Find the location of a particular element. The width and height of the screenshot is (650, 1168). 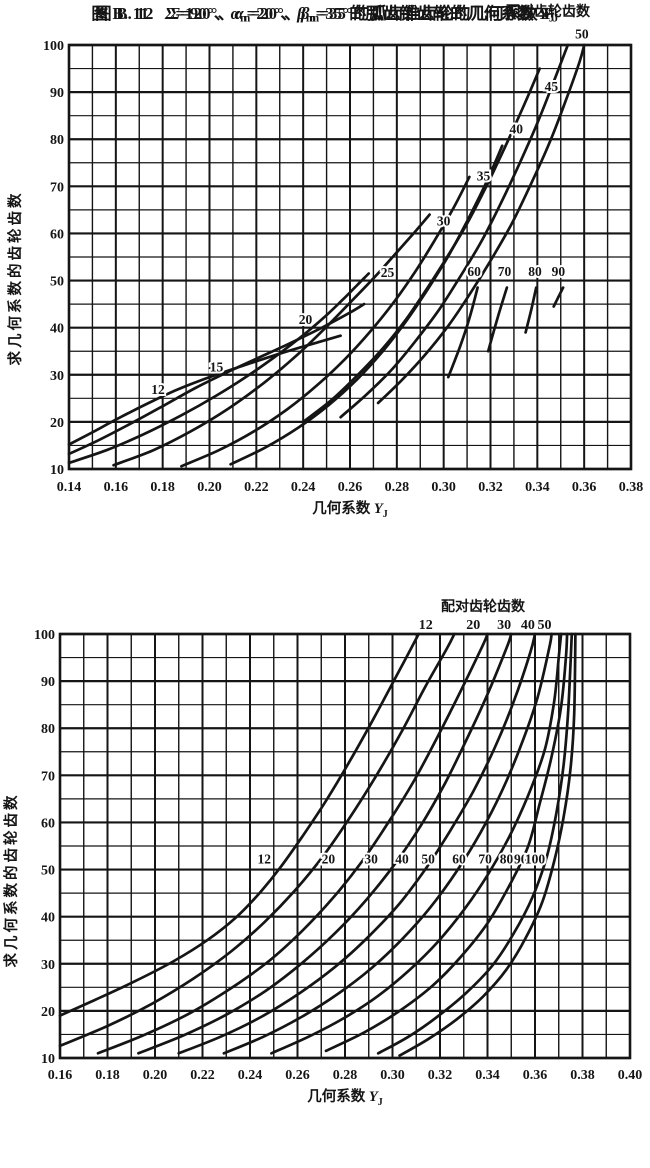

top-label-40: 40 is located at coordinates (528, 625).